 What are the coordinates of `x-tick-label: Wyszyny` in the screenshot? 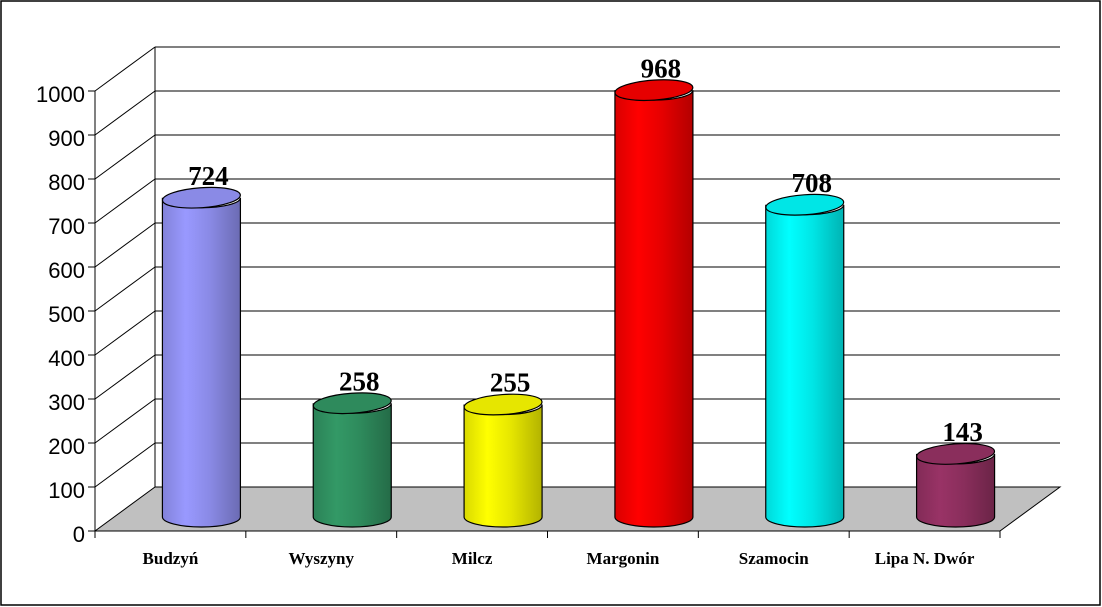 It's located at (322, 558).